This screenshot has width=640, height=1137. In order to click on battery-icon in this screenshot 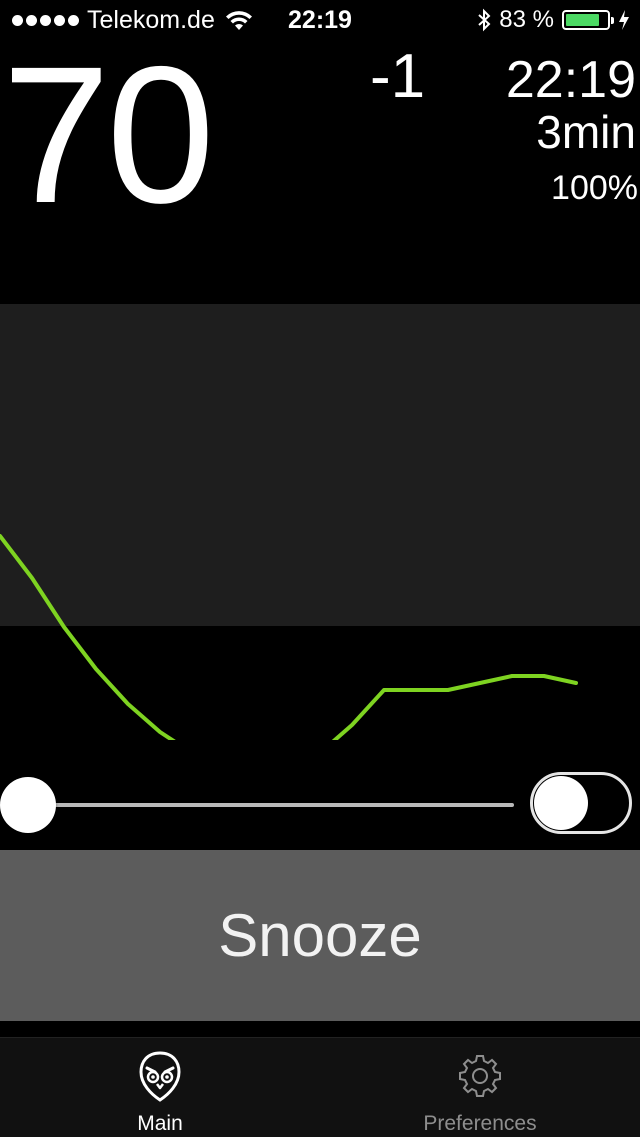, I will do `click(588, 20)`.